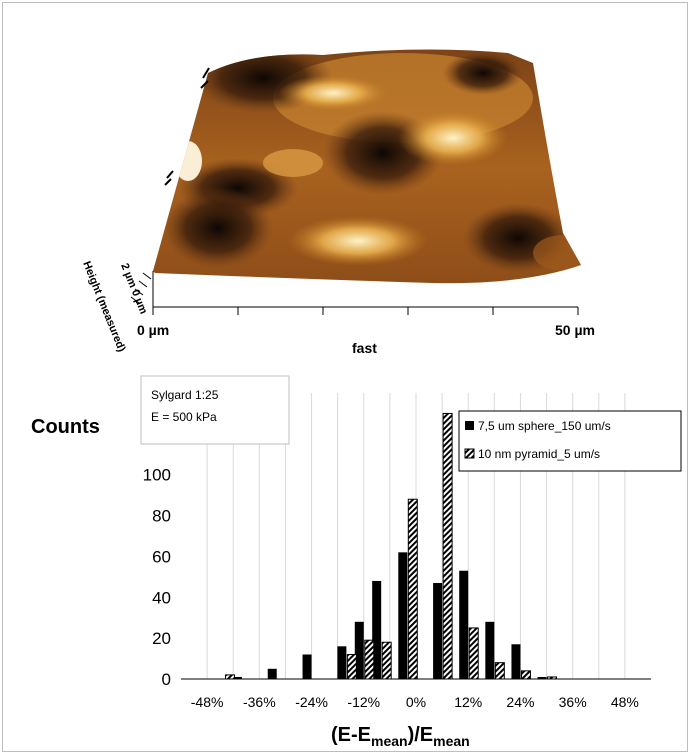 The width and height of the screenshot is (691, 756). I want to click on x-tick-label: 12%, so click(468, 702).